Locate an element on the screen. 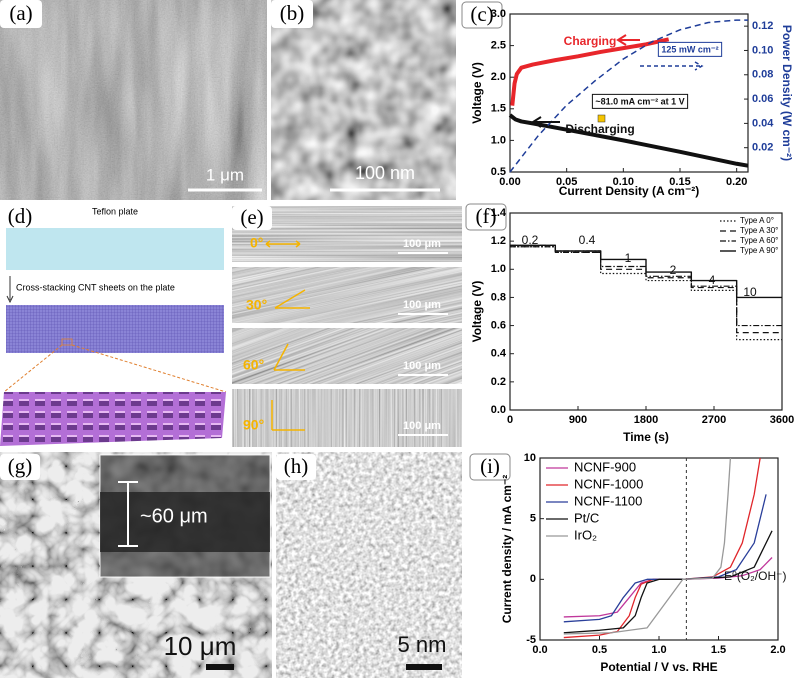 This screenshot has width=798, height=678. annotation: 4 is located at coordinates (712, 280).